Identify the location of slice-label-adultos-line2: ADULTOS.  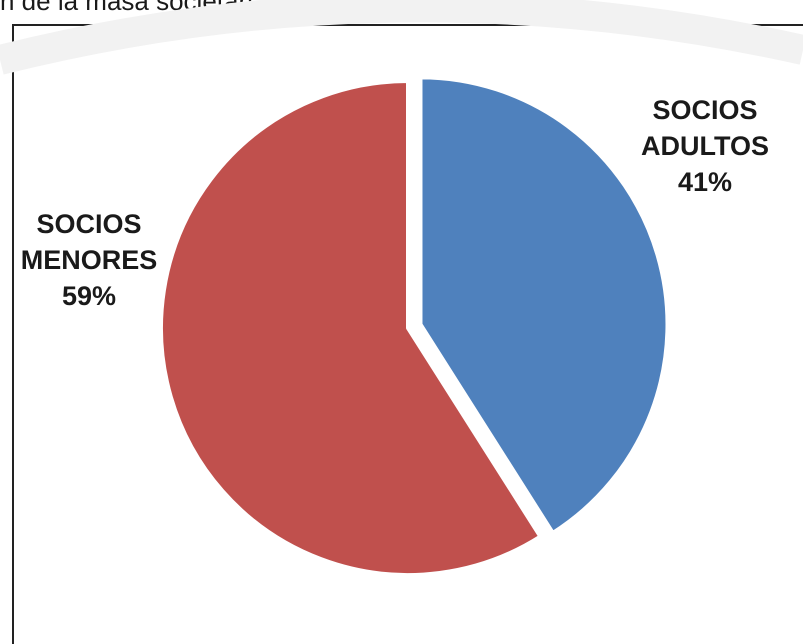
(705, 146).